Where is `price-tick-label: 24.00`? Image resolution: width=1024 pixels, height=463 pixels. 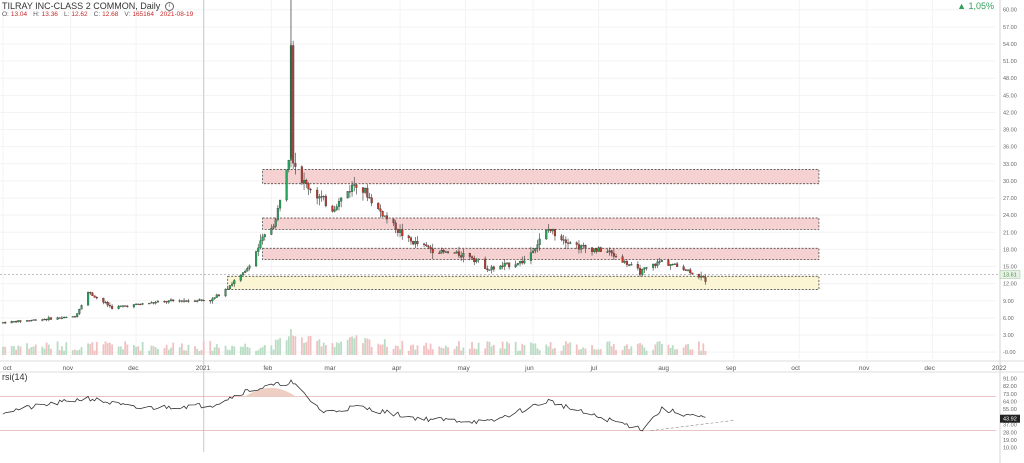
price-tick-label: 24.00 is located at coordinates (1010, 216).